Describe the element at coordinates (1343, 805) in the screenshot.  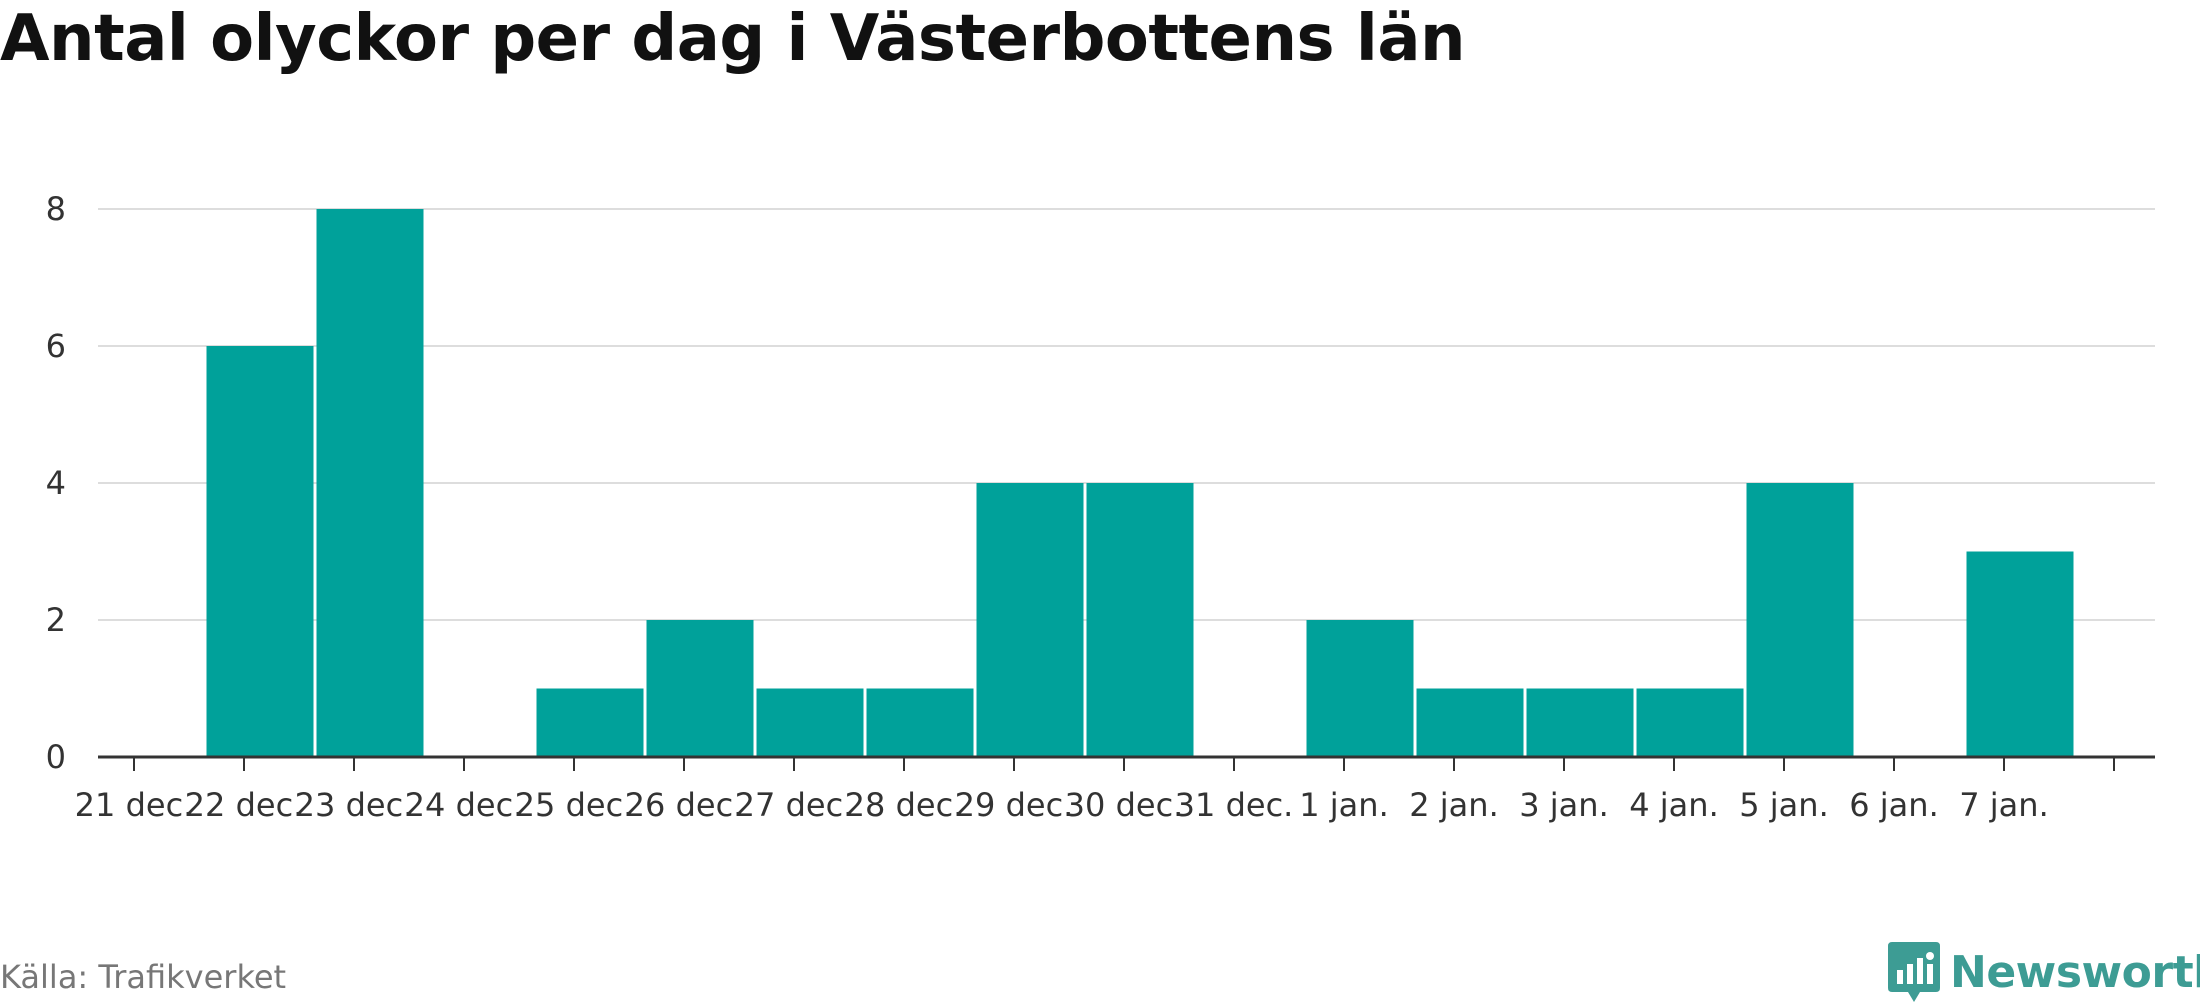
I see `x-tick-label: 1 jan.` at that location.